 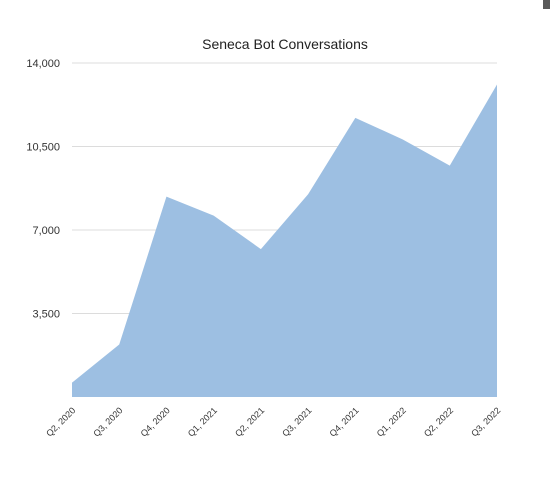 What do you see at coordinates (285, 44) in the screenshot?
I see `chart-title: Seneca Bot Conversations` at bounding box center [285, 44].